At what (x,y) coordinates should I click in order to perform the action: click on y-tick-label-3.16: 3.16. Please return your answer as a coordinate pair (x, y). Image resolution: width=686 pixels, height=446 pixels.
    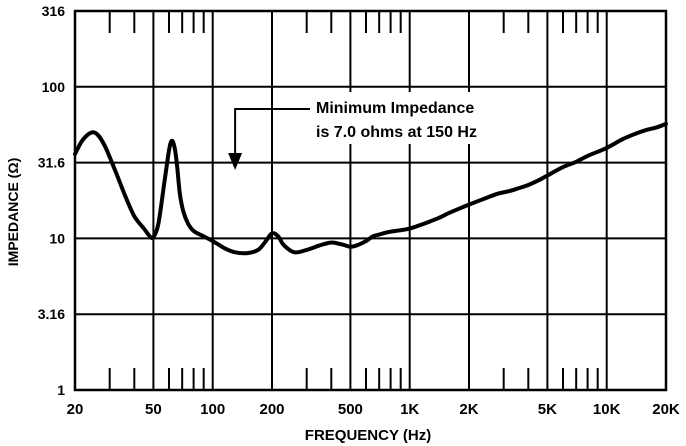
    Looking at the image, I should click on (51, 314).